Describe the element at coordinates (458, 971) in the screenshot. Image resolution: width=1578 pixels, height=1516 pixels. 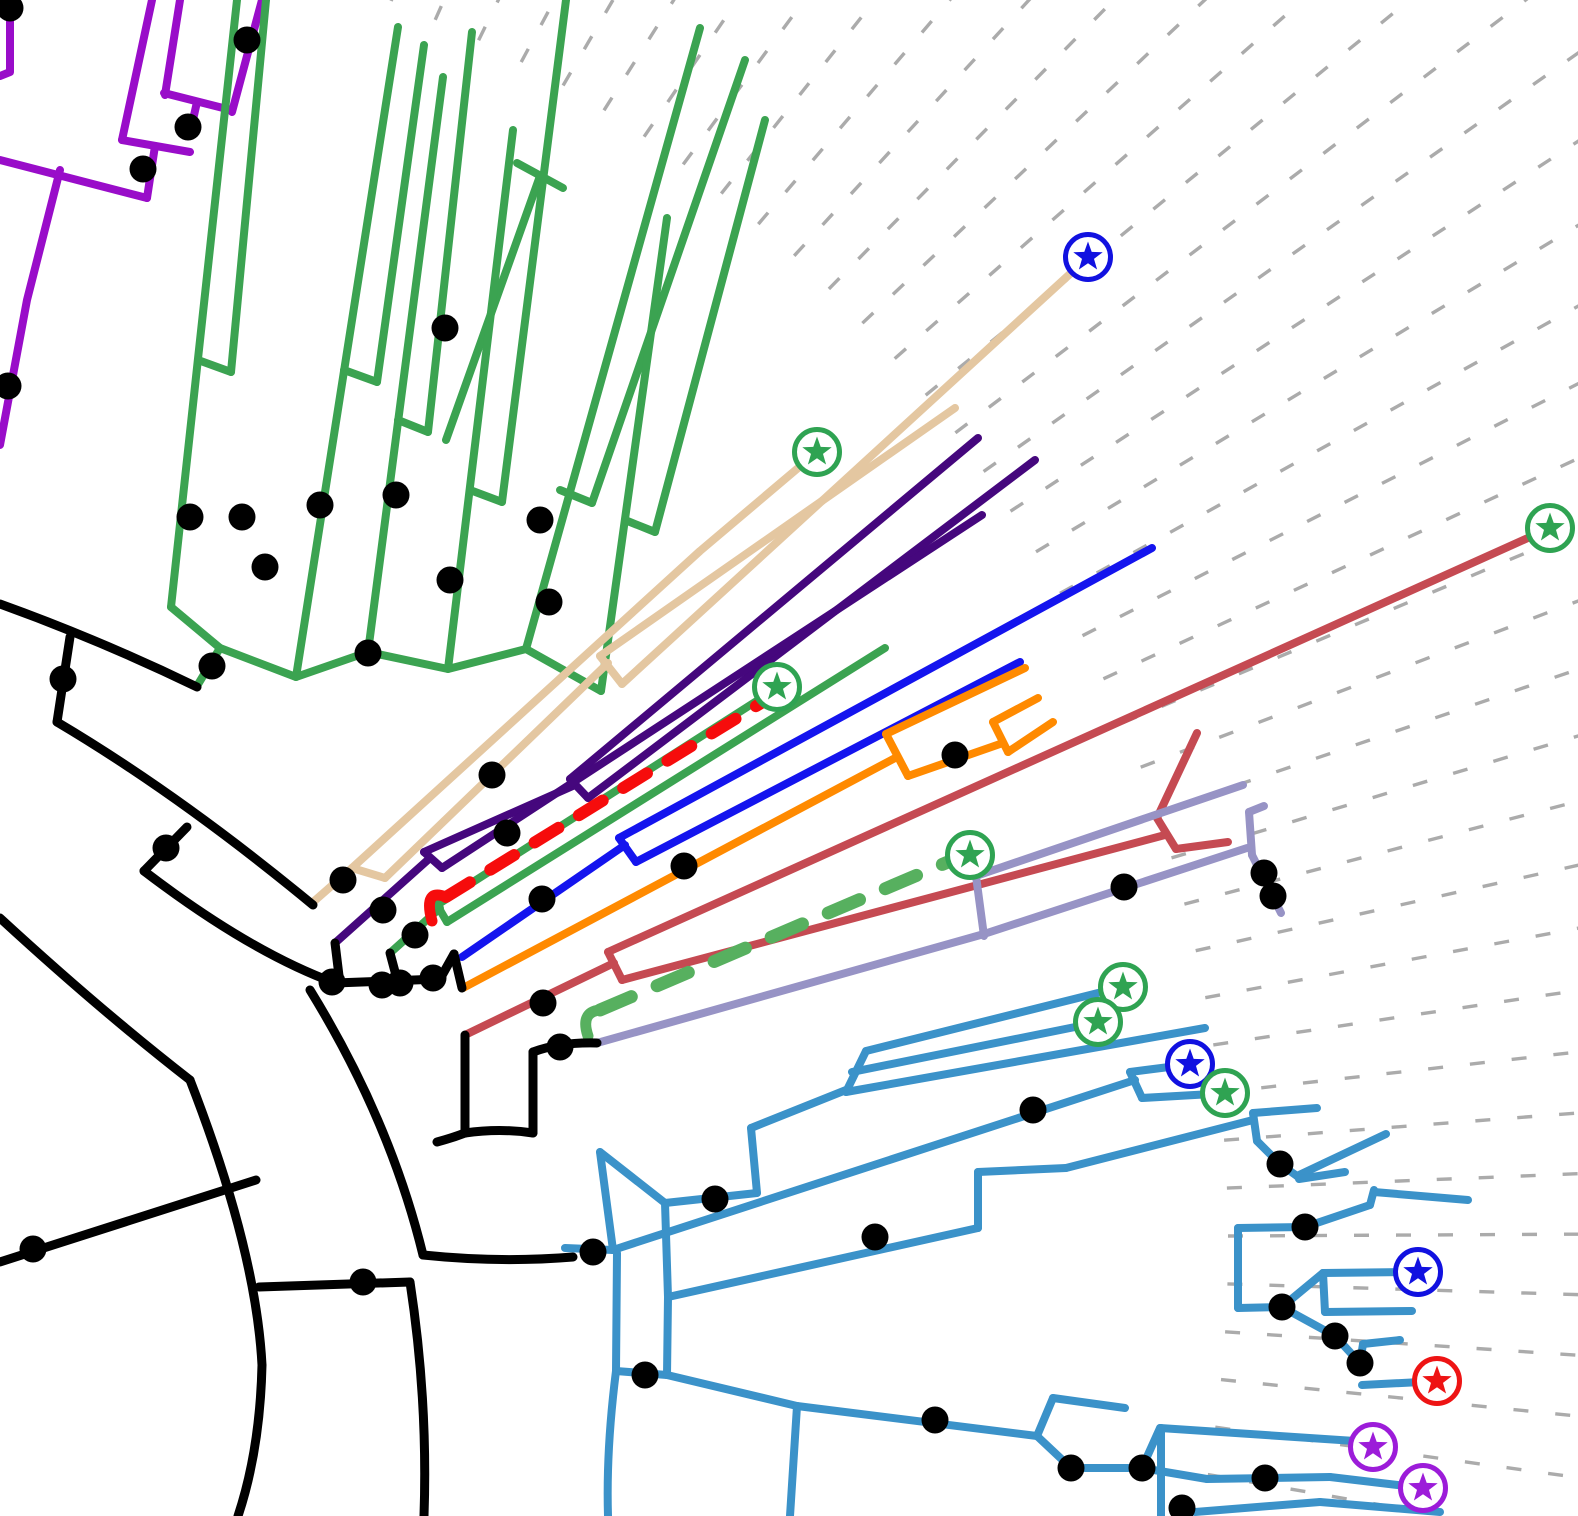
I see `branch-skeleton-corner` at that location.